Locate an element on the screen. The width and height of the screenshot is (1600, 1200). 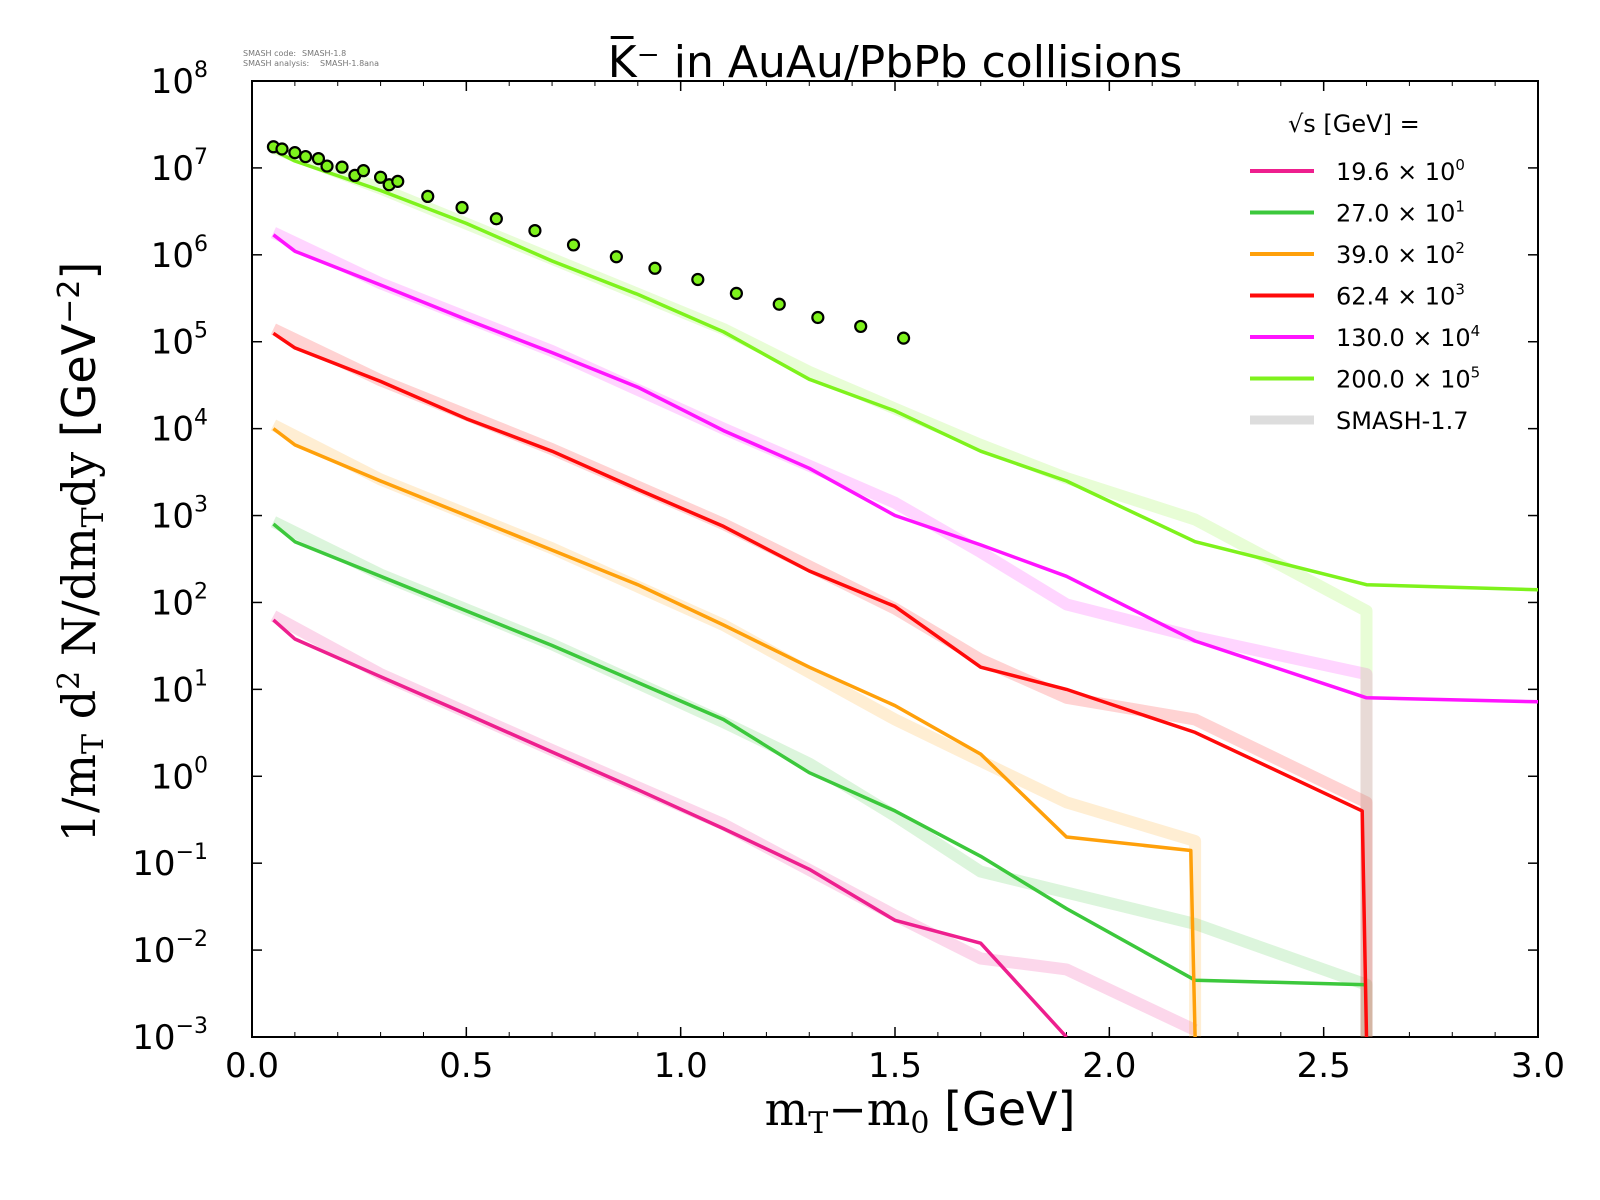
data-points is located at coordinates (588, 242).